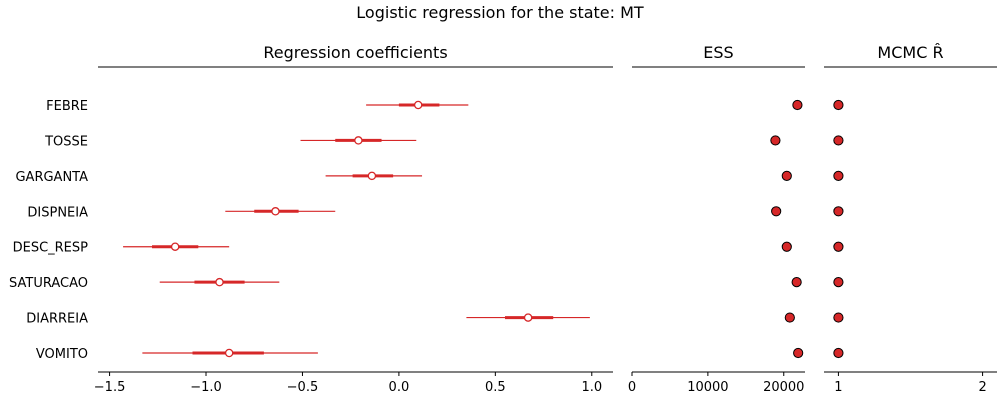  I want to click on panel-title-ess: ESS, so click(718, 52).